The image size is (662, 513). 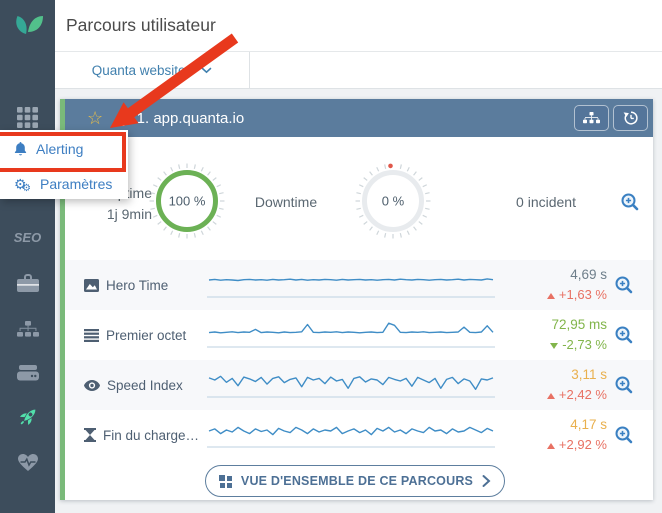 I want to click on annotation-highlight-rectangle, so click(x=63, y=152).